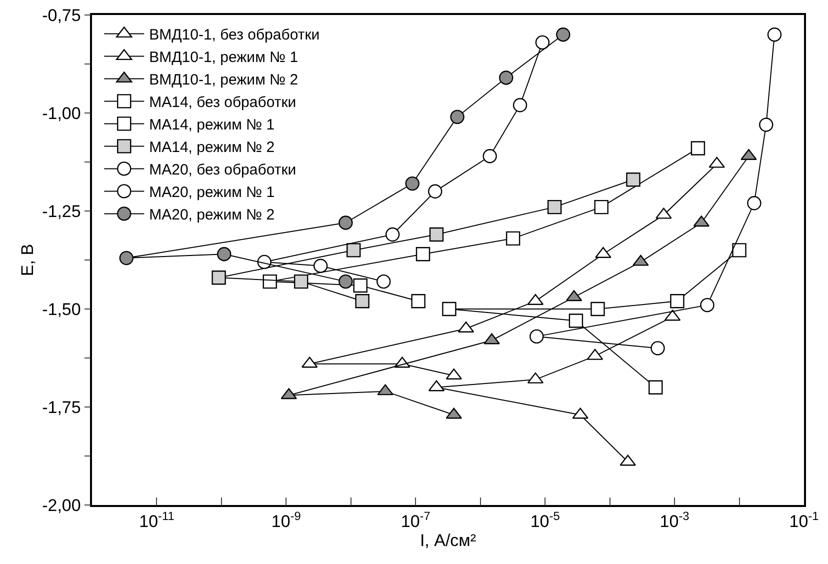 This screenshot has height=564, width=828. I want to click on legend-label: МА20, без обработки, so click(222, 170).